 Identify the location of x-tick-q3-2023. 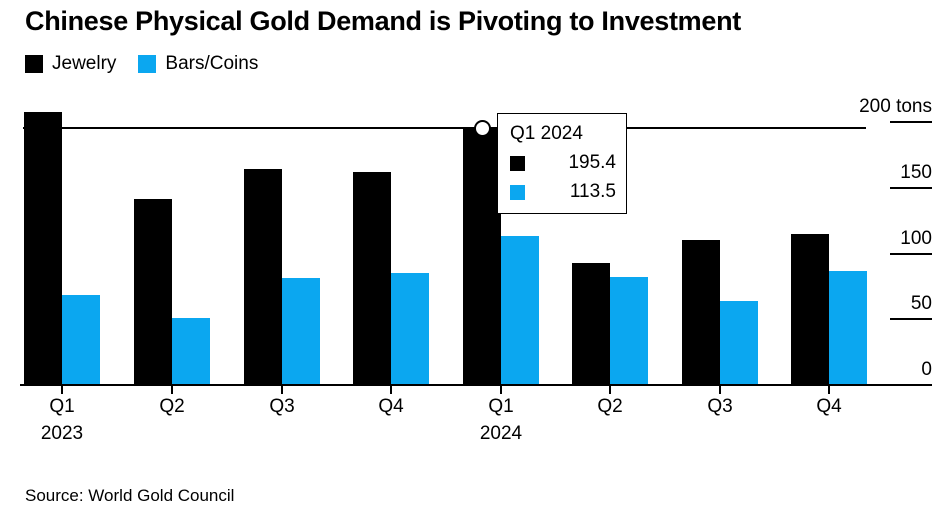
(282, 389).